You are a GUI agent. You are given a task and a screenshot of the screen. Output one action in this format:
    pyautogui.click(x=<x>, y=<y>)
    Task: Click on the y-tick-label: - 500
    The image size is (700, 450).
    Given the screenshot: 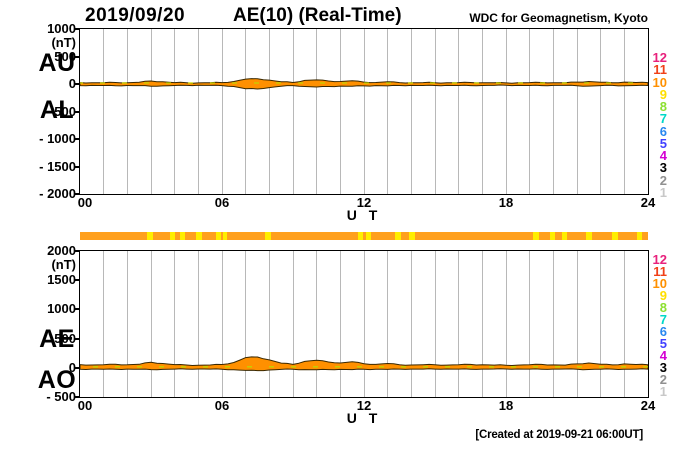 What is the action you would take?
    pyautogui.click(x=61, y=396)
    